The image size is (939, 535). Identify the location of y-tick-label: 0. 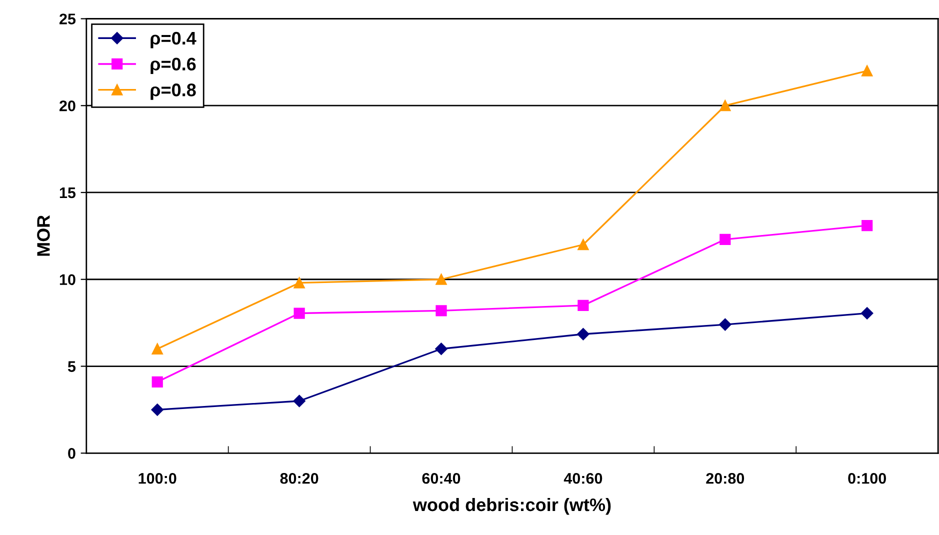
(72, 453).